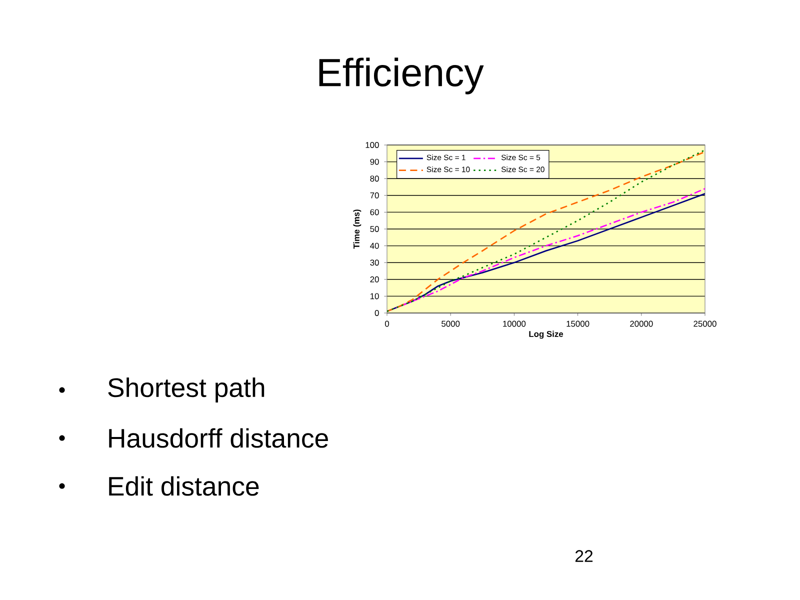 This screenshot has width=800, height=600. What do you see at coordinates (186, 390) in the screenshot?
I see `text: Shortest path` at bounding box center [186, 390].